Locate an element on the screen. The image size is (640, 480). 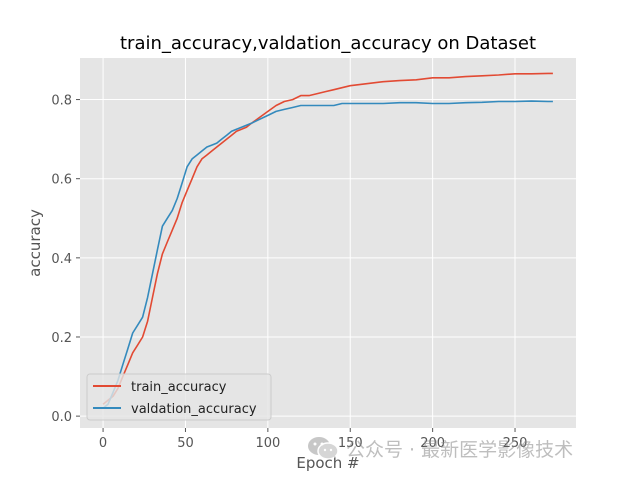
y-axis-label: accuracy is located at coordinates (35, 243).